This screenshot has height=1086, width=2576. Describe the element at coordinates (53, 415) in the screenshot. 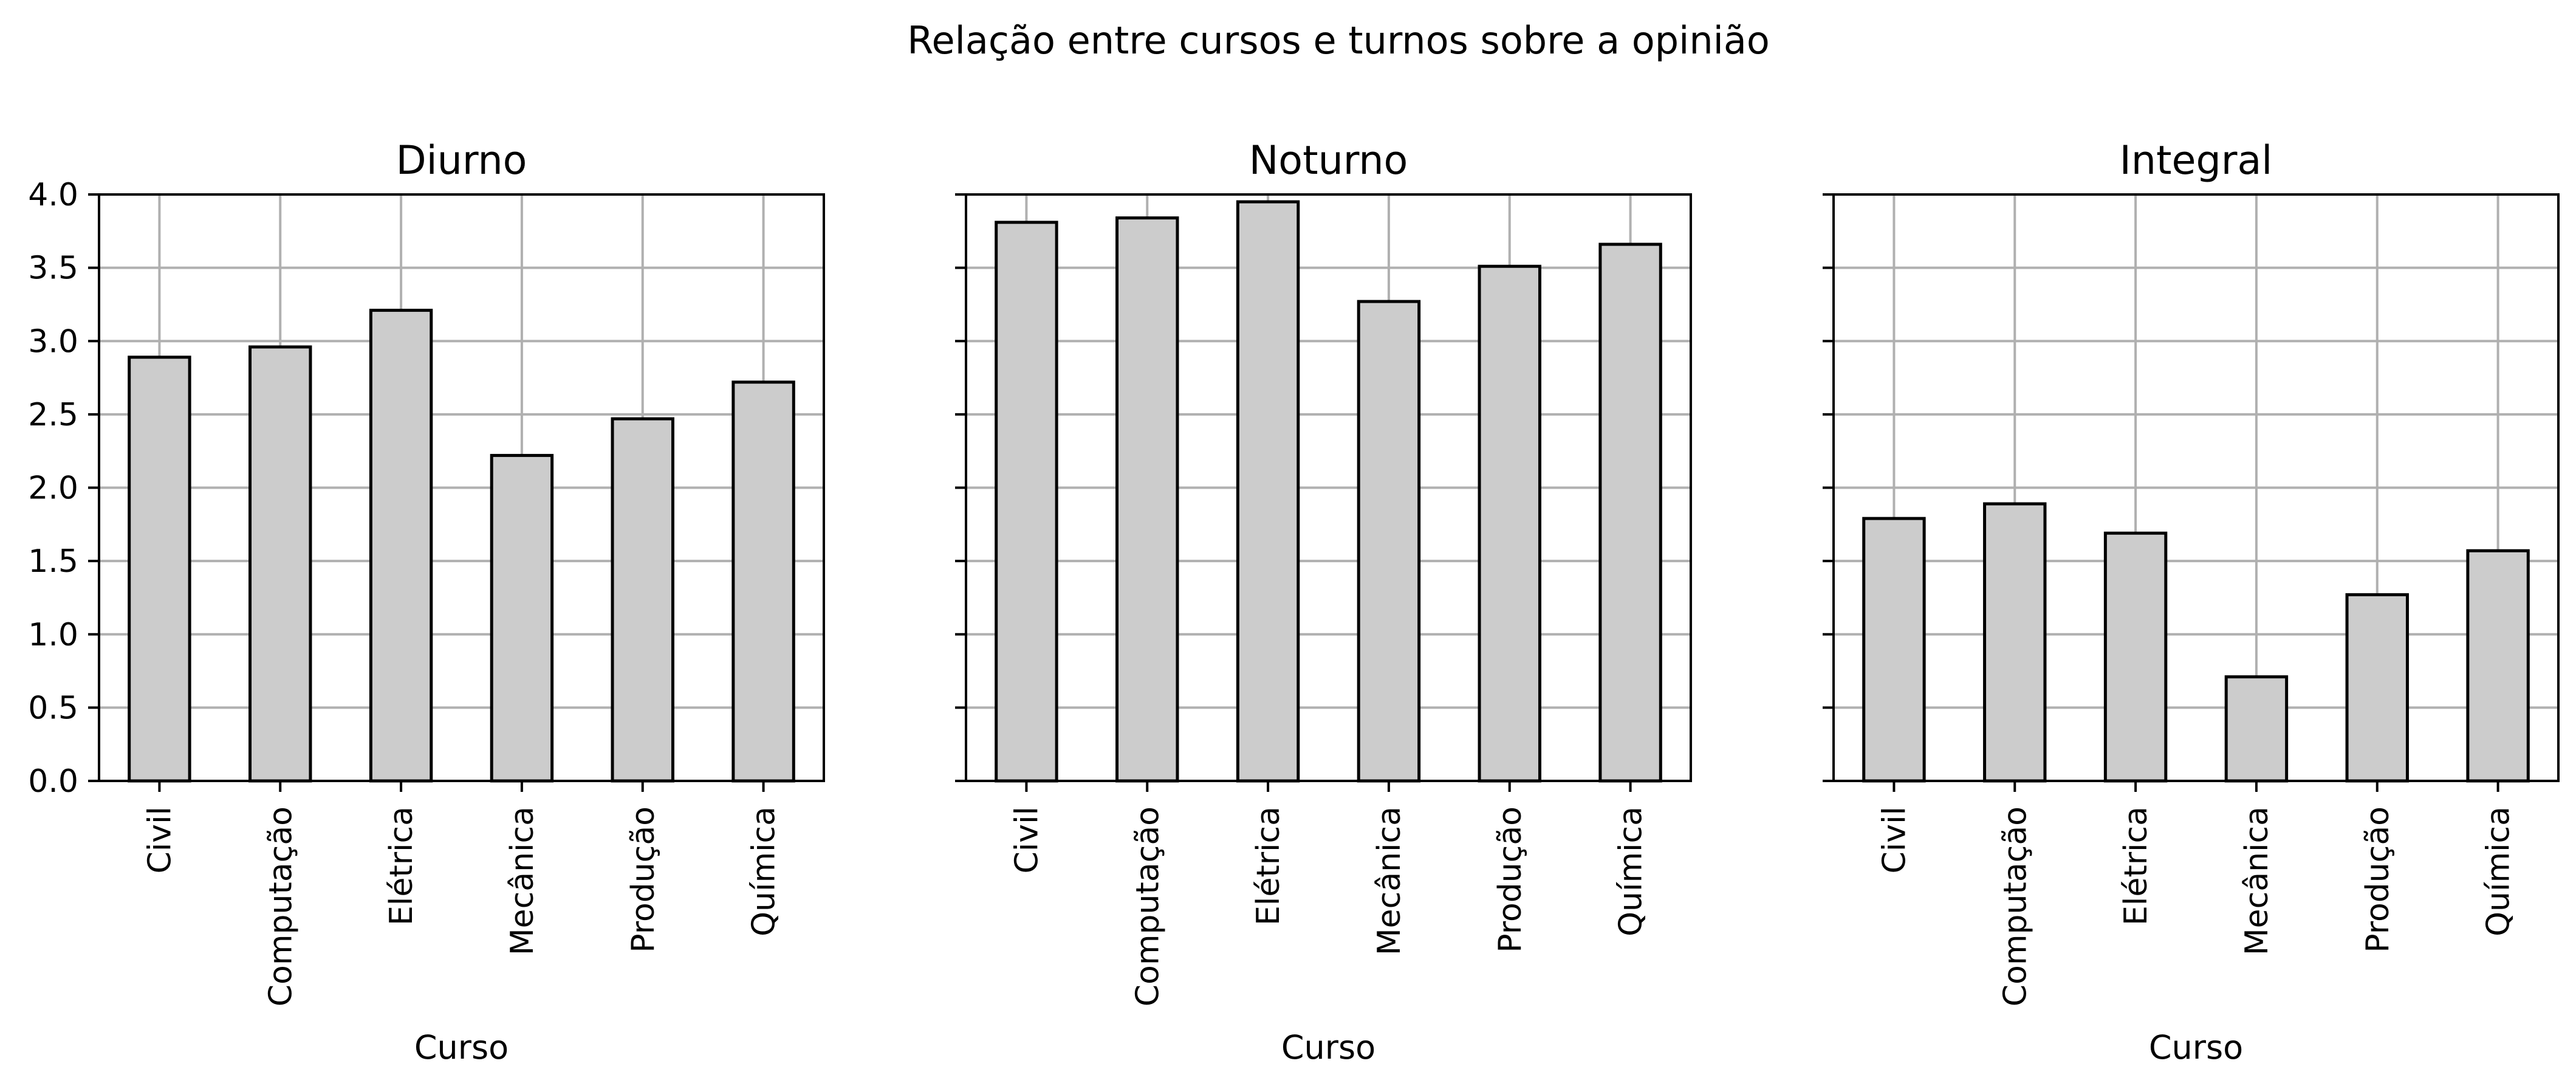

I see `y-tick-label: 2.5` at that location.